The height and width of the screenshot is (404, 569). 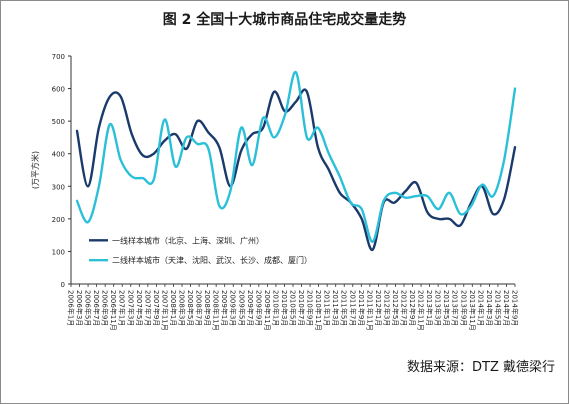 I want to click on x-tick-label: 2009年3月, so click(x=233, y=308).